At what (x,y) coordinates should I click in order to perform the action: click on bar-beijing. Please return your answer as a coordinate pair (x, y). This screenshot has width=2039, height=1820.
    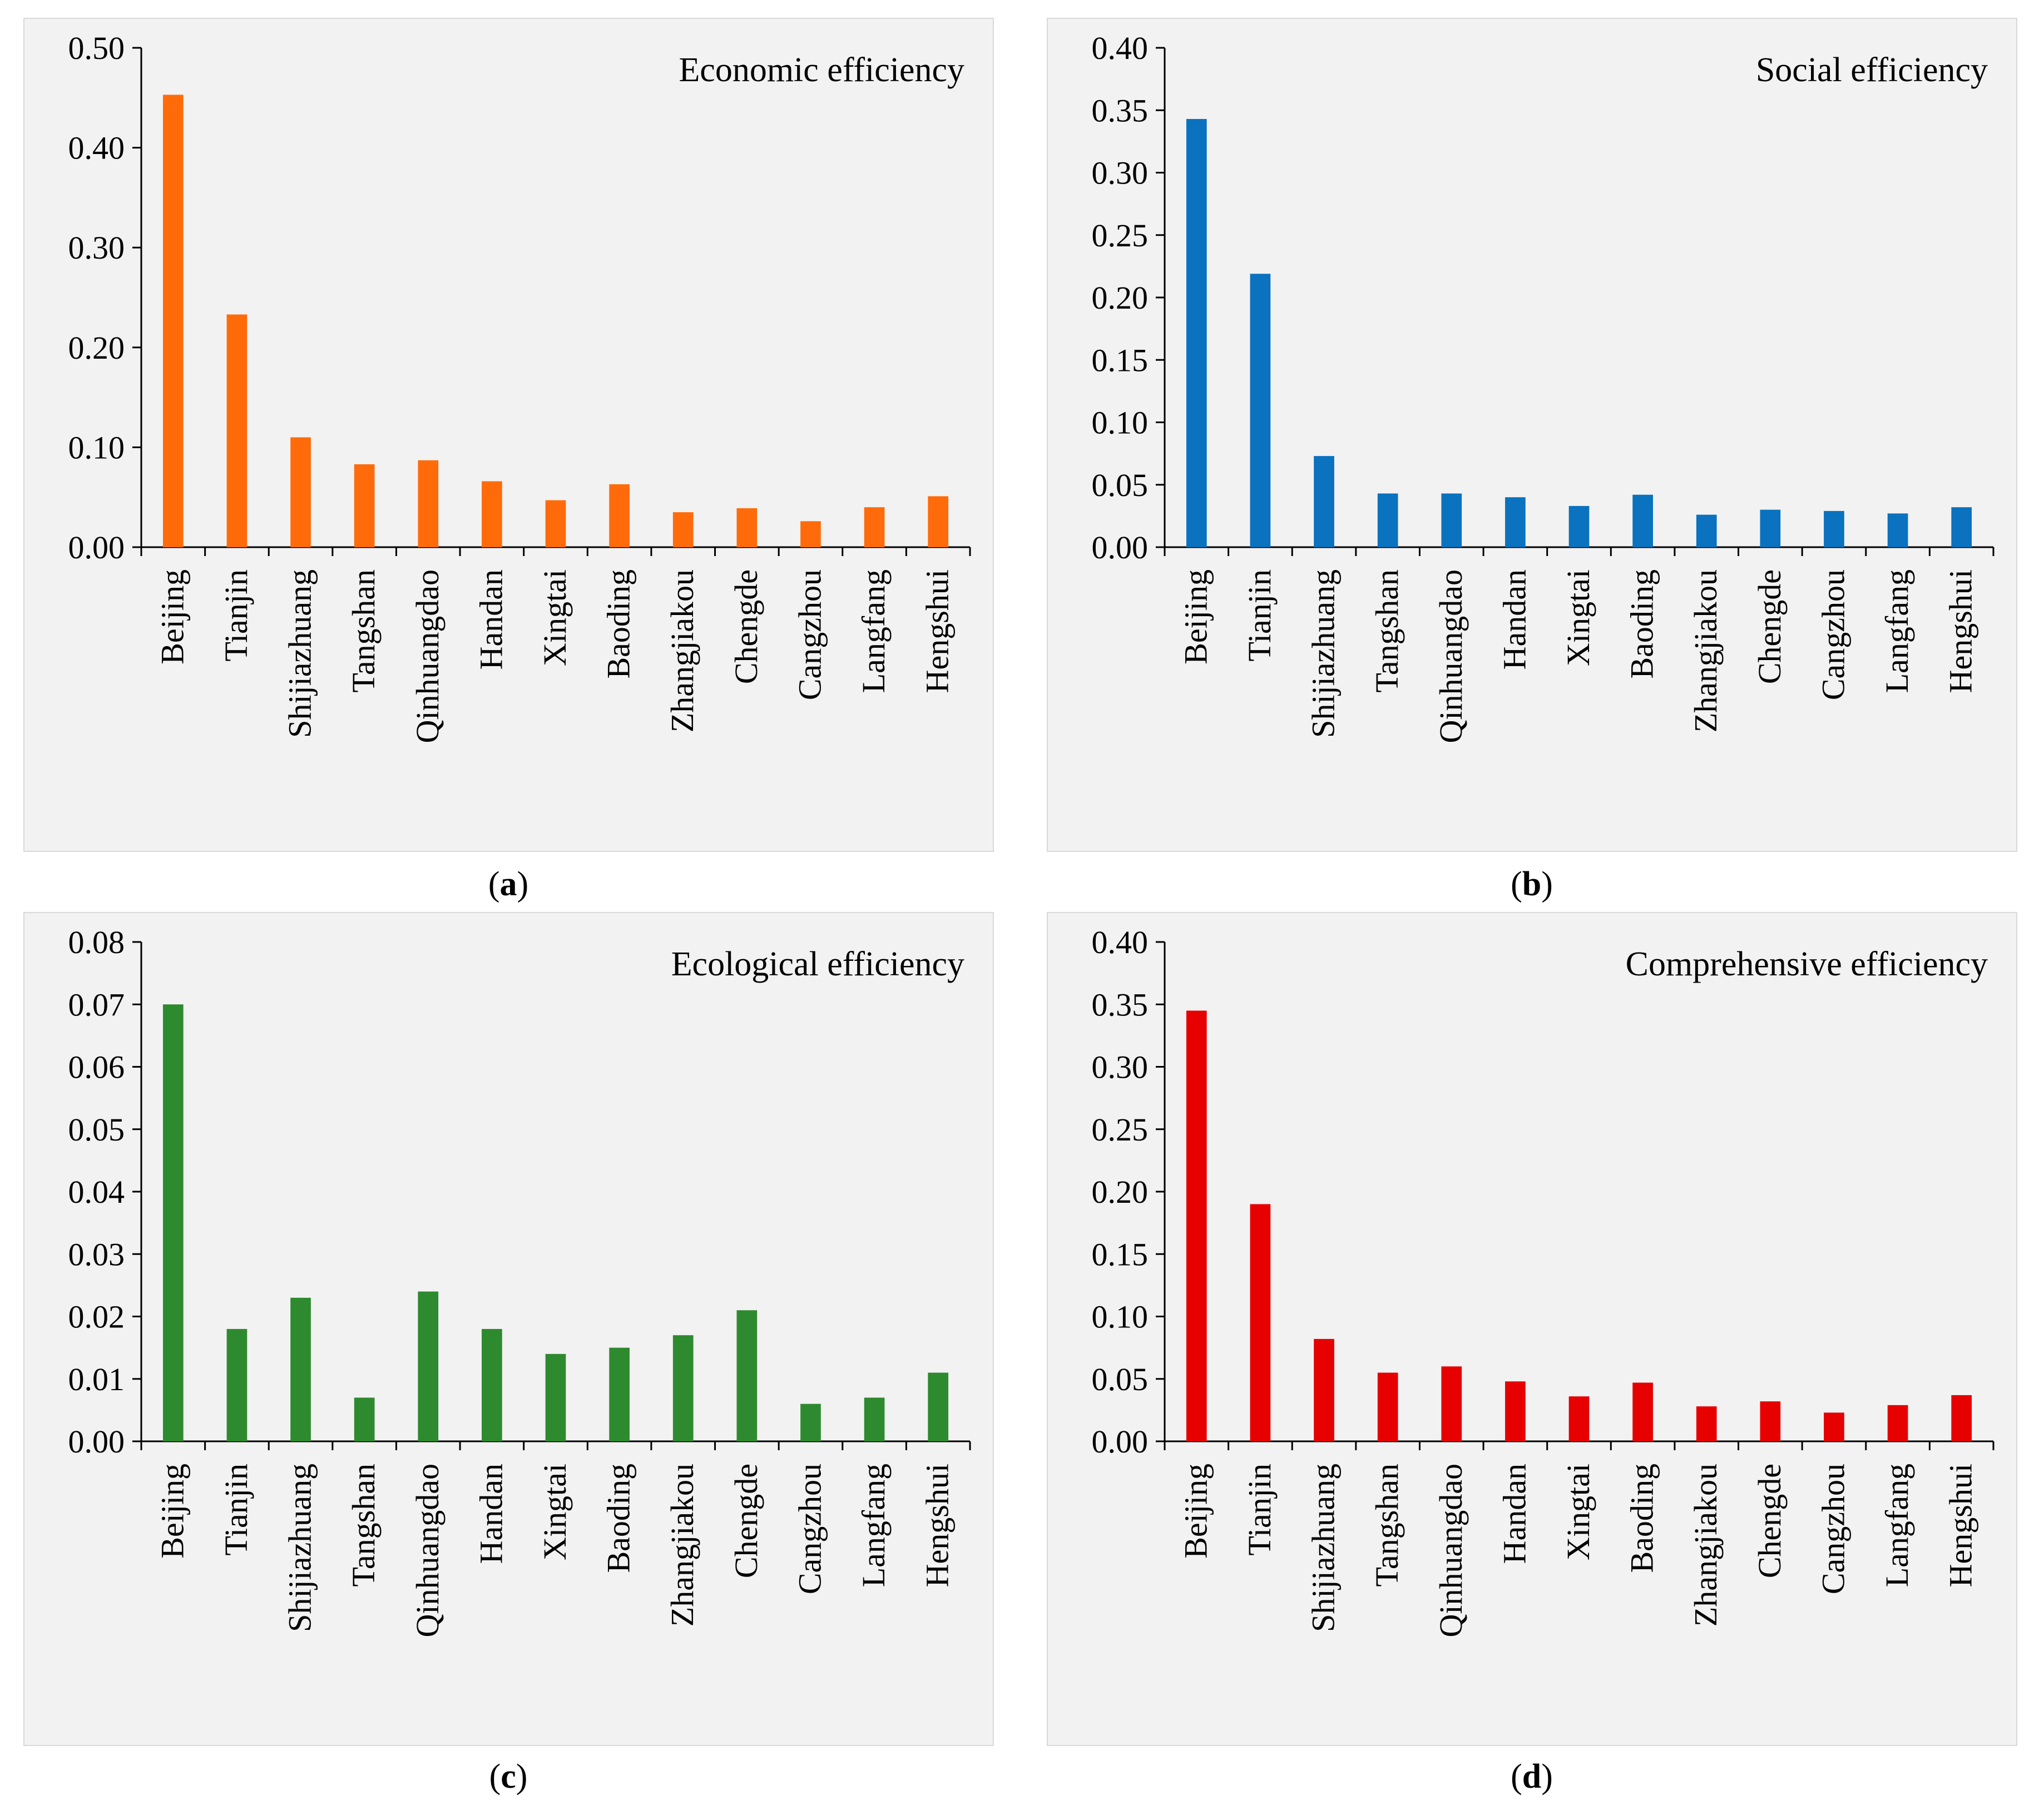
    Looking at the image, I should click on (1196, 1225).